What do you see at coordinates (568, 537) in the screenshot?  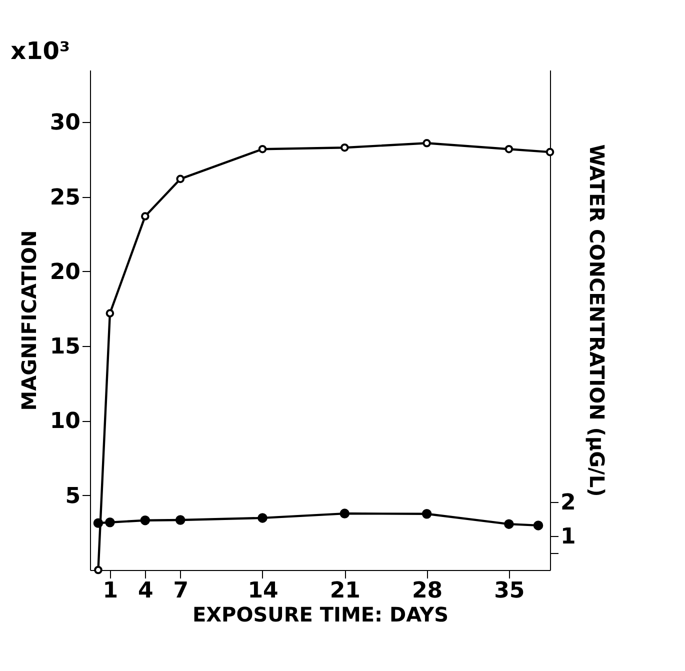 I see `y2-tick-label: 1` at bounding box center [568, 537].